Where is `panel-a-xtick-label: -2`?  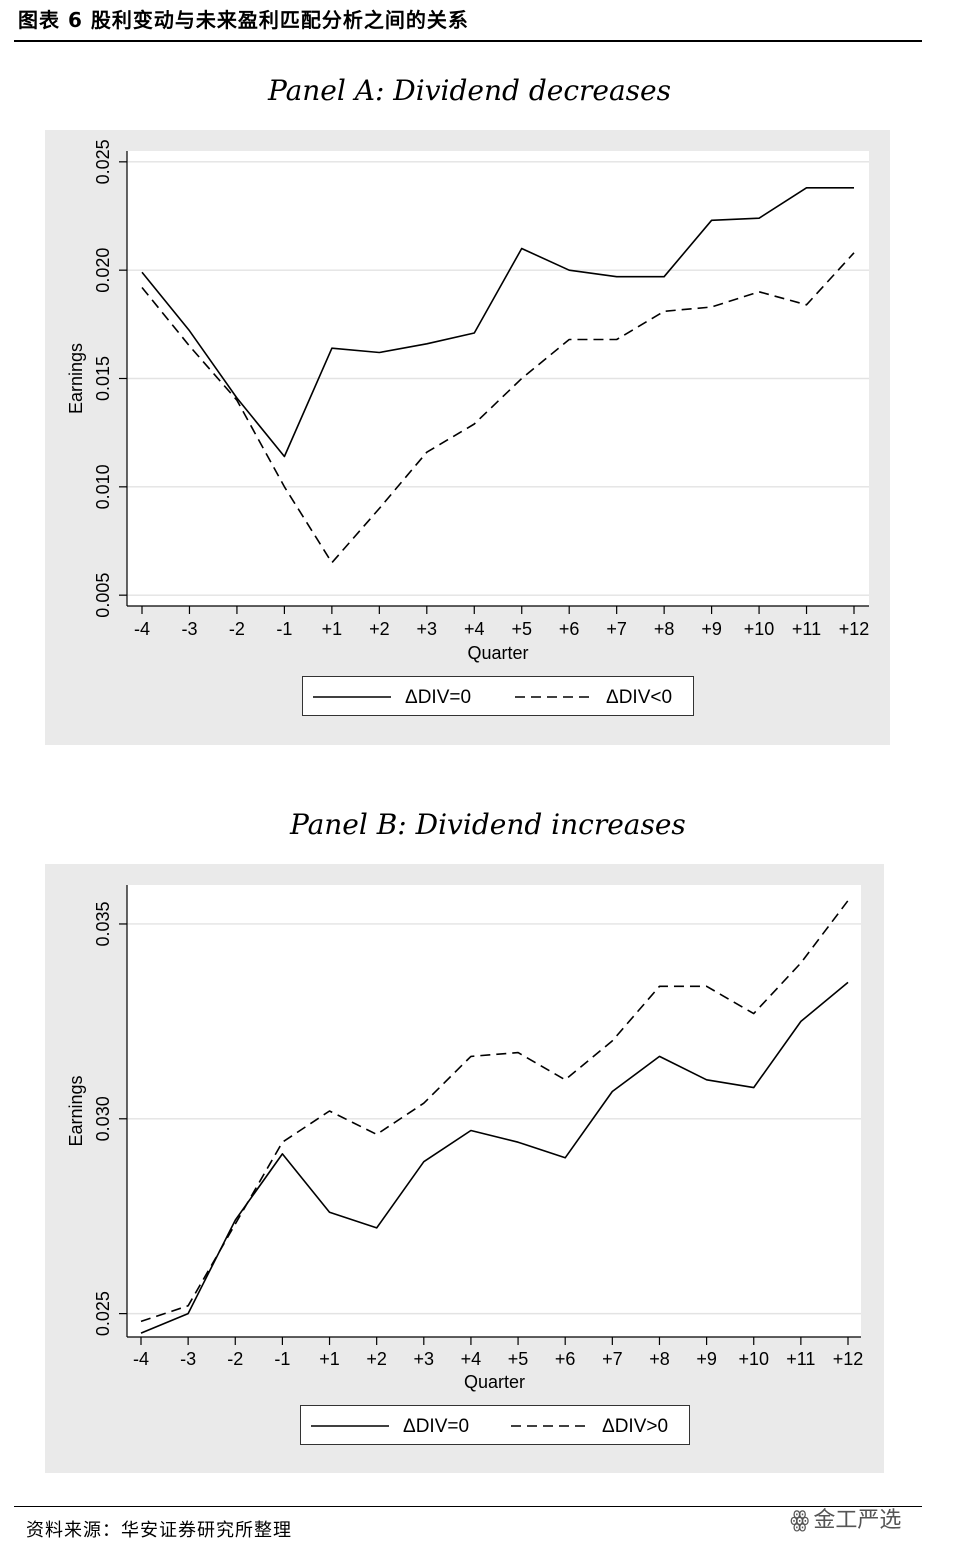
panel-a-xtick-label: -2 is located at coordinates (237, 629).